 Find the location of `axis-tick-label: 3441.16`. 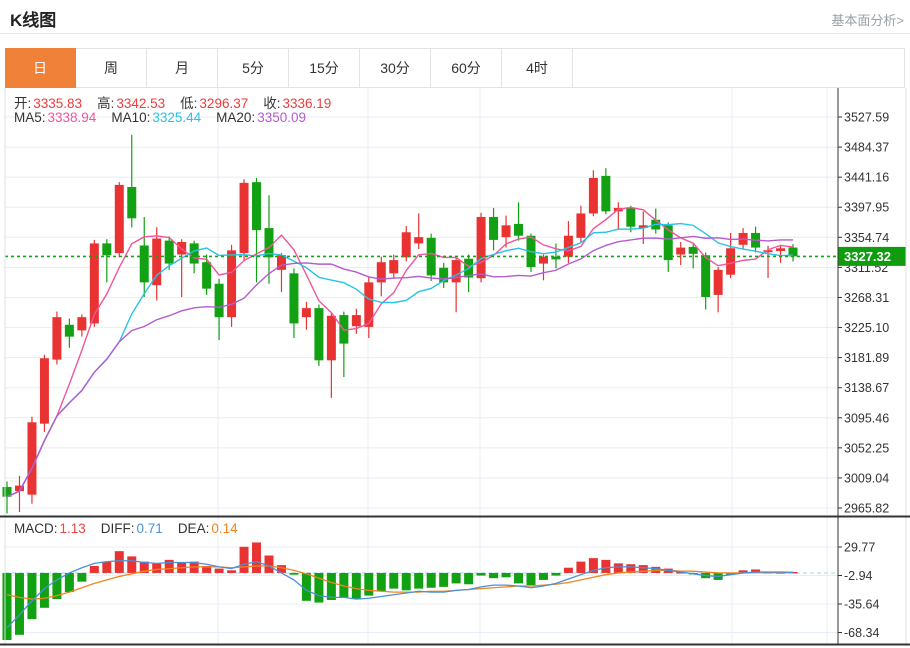

axis-tick-label: 3441.16 is located at coordinates (866, 178).